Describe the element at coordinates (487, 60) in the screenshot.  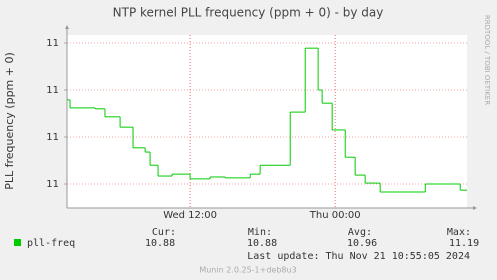
I see `side-label: RRDTOOL / TOBI OETIKER` at that location.